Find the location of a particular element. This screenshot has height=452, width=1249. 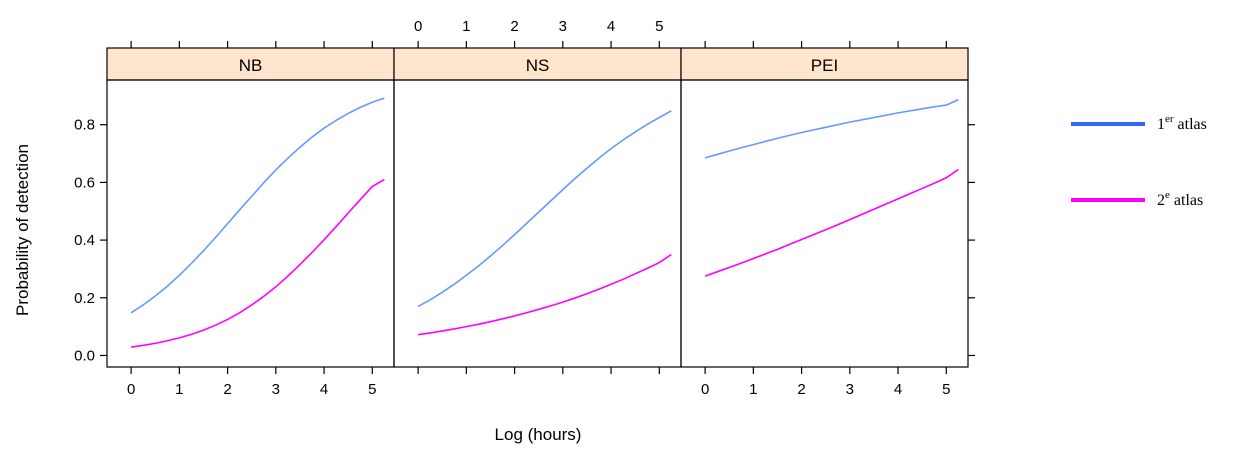

strip-pei is located at coordinates (824, 64).